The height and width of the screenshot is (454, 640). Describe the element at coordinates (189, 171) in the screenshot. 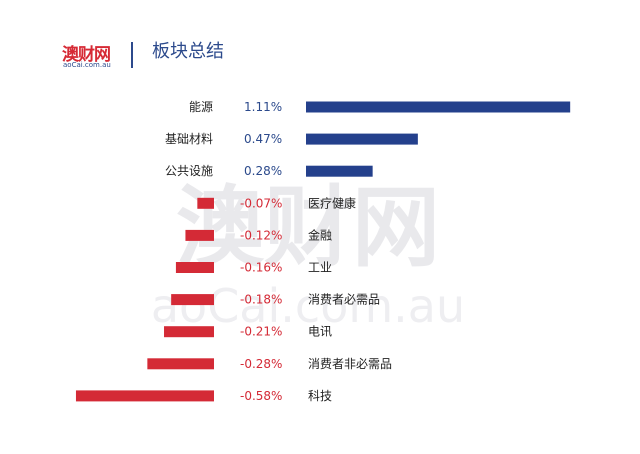

I see `category-label-2: 公共设施` at that location.